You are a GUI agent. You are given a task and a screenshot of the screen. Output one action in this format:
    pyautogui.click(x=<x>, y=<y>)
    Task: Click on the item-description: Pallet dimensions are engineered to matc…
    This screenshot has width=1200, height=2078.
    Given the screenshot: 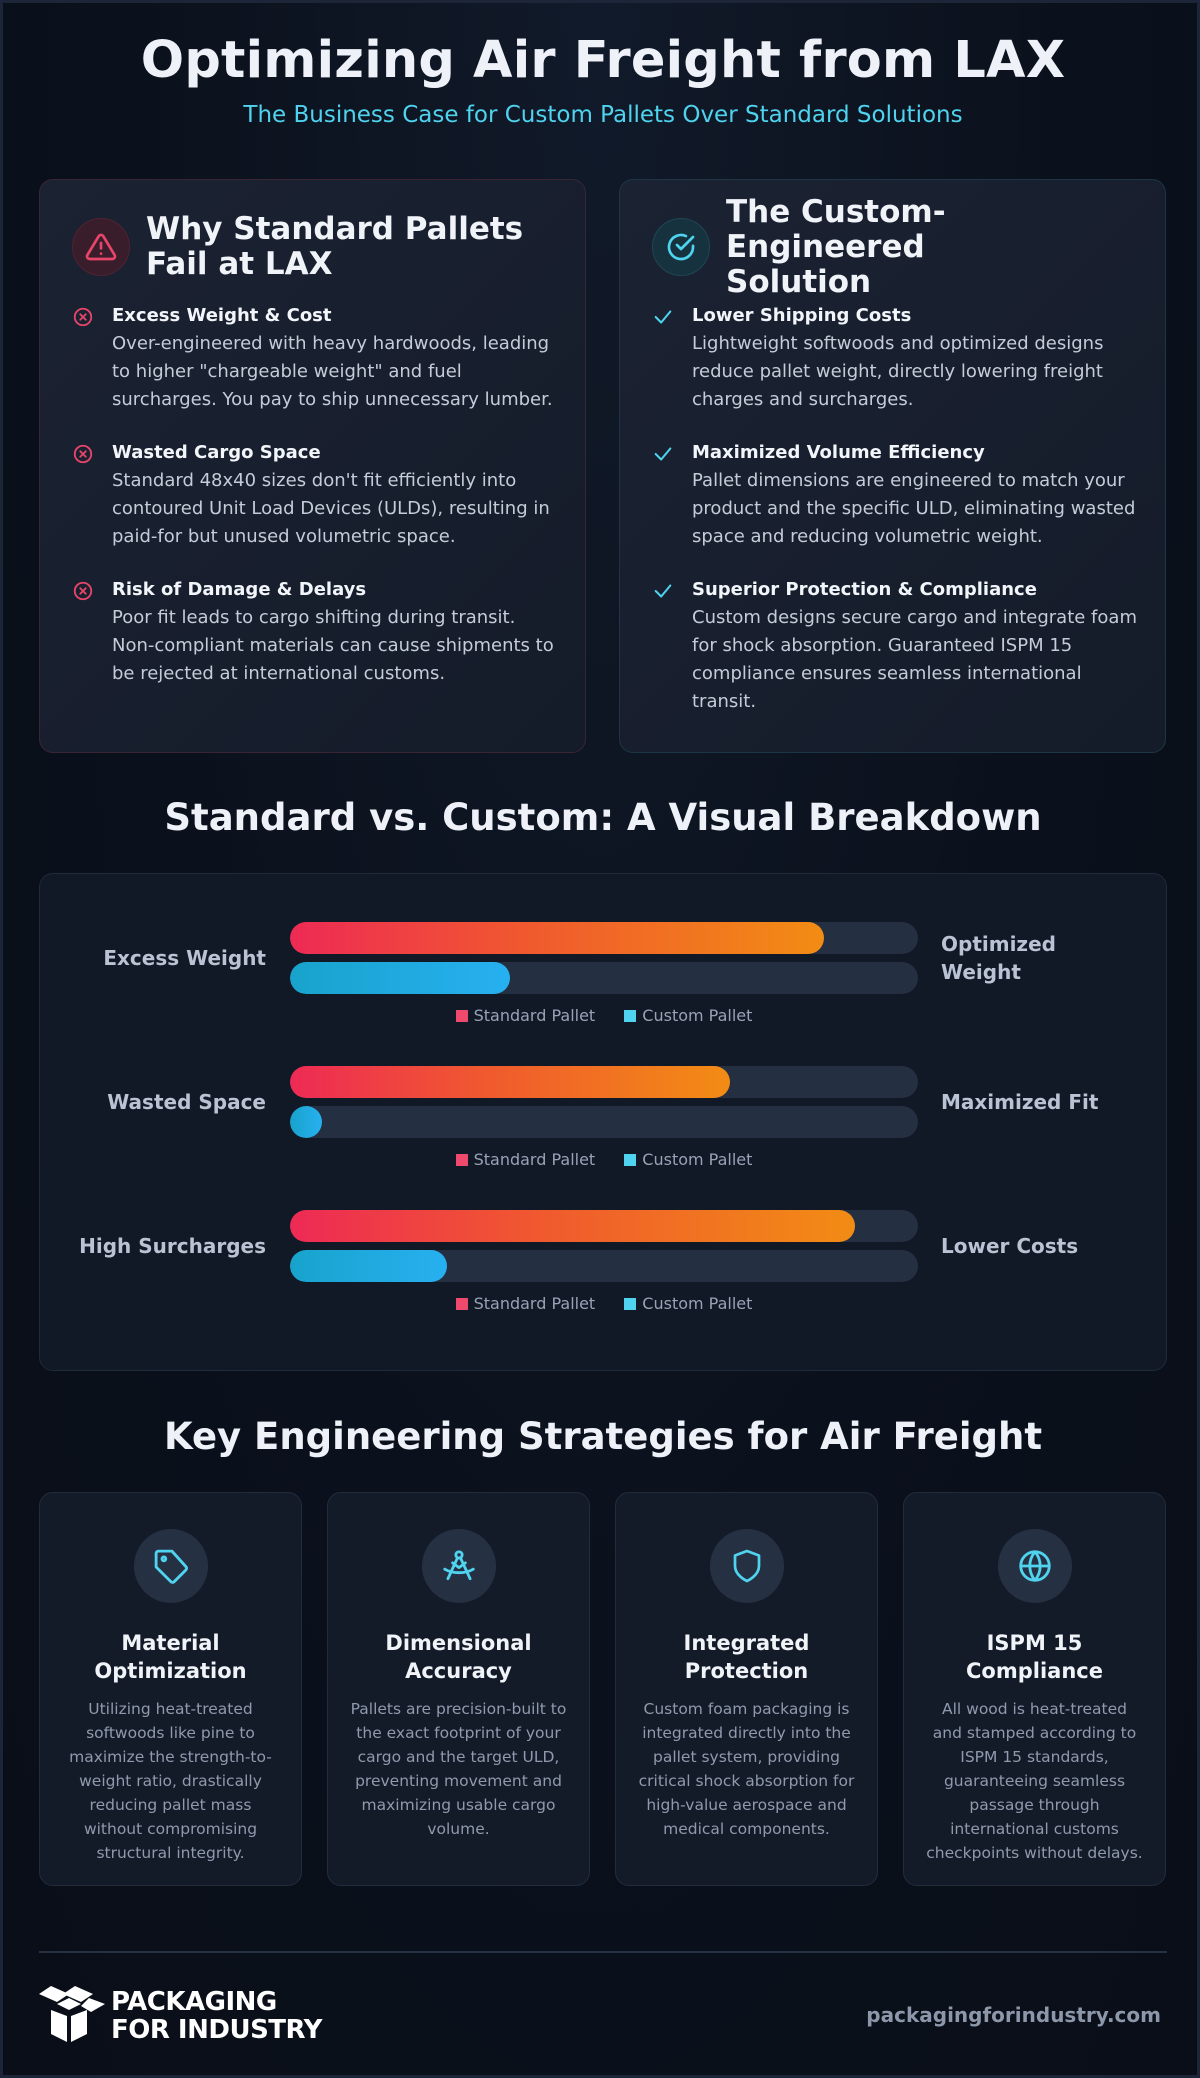 What is the action you would take?
    pyautogui.click(x=914, y=508)
    